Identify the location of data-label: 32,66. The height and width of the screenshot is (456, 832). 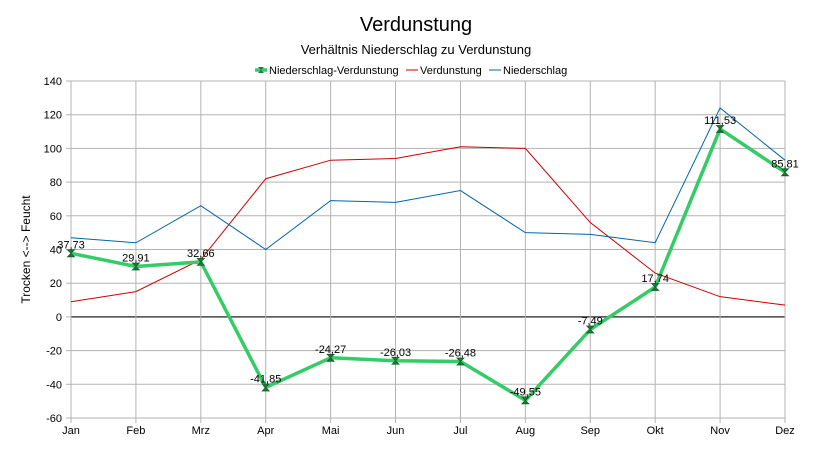
(201, 254).